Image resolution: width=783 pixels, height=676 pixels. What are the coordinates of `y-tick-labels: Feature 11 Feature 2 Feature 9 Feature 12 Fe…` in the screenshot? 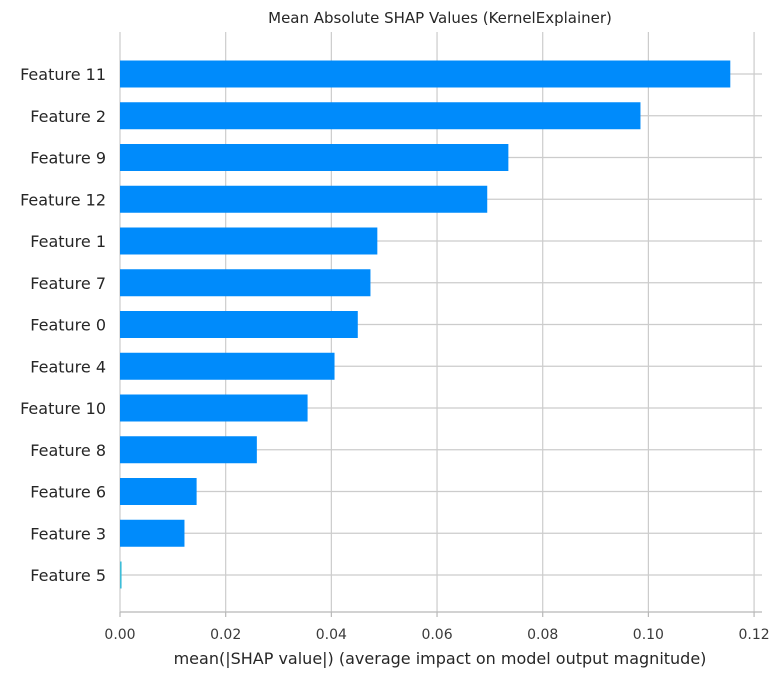 It's located at (63, 325).